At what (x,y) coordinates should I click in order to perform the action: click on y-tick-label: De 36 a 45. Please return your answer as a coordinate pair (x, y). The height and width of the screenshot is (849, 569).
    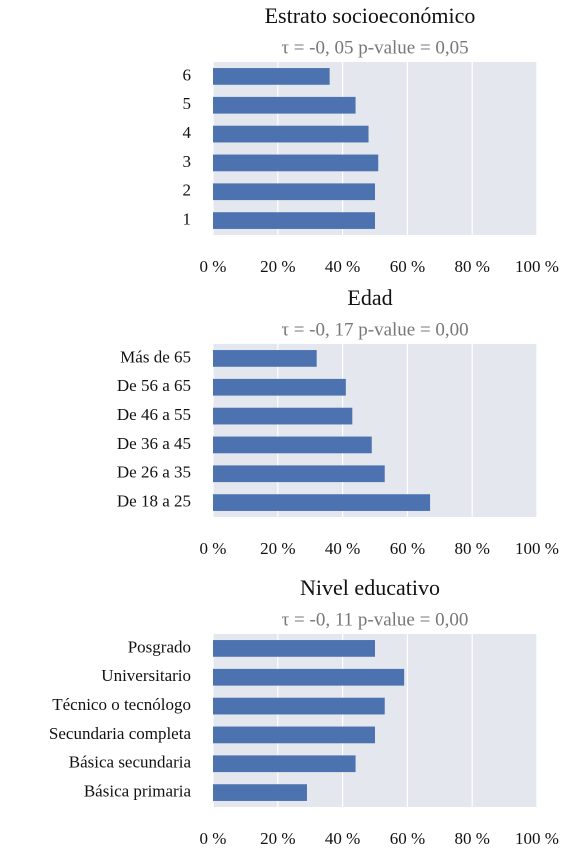
    Looking at the image, I should click on (154, 443).